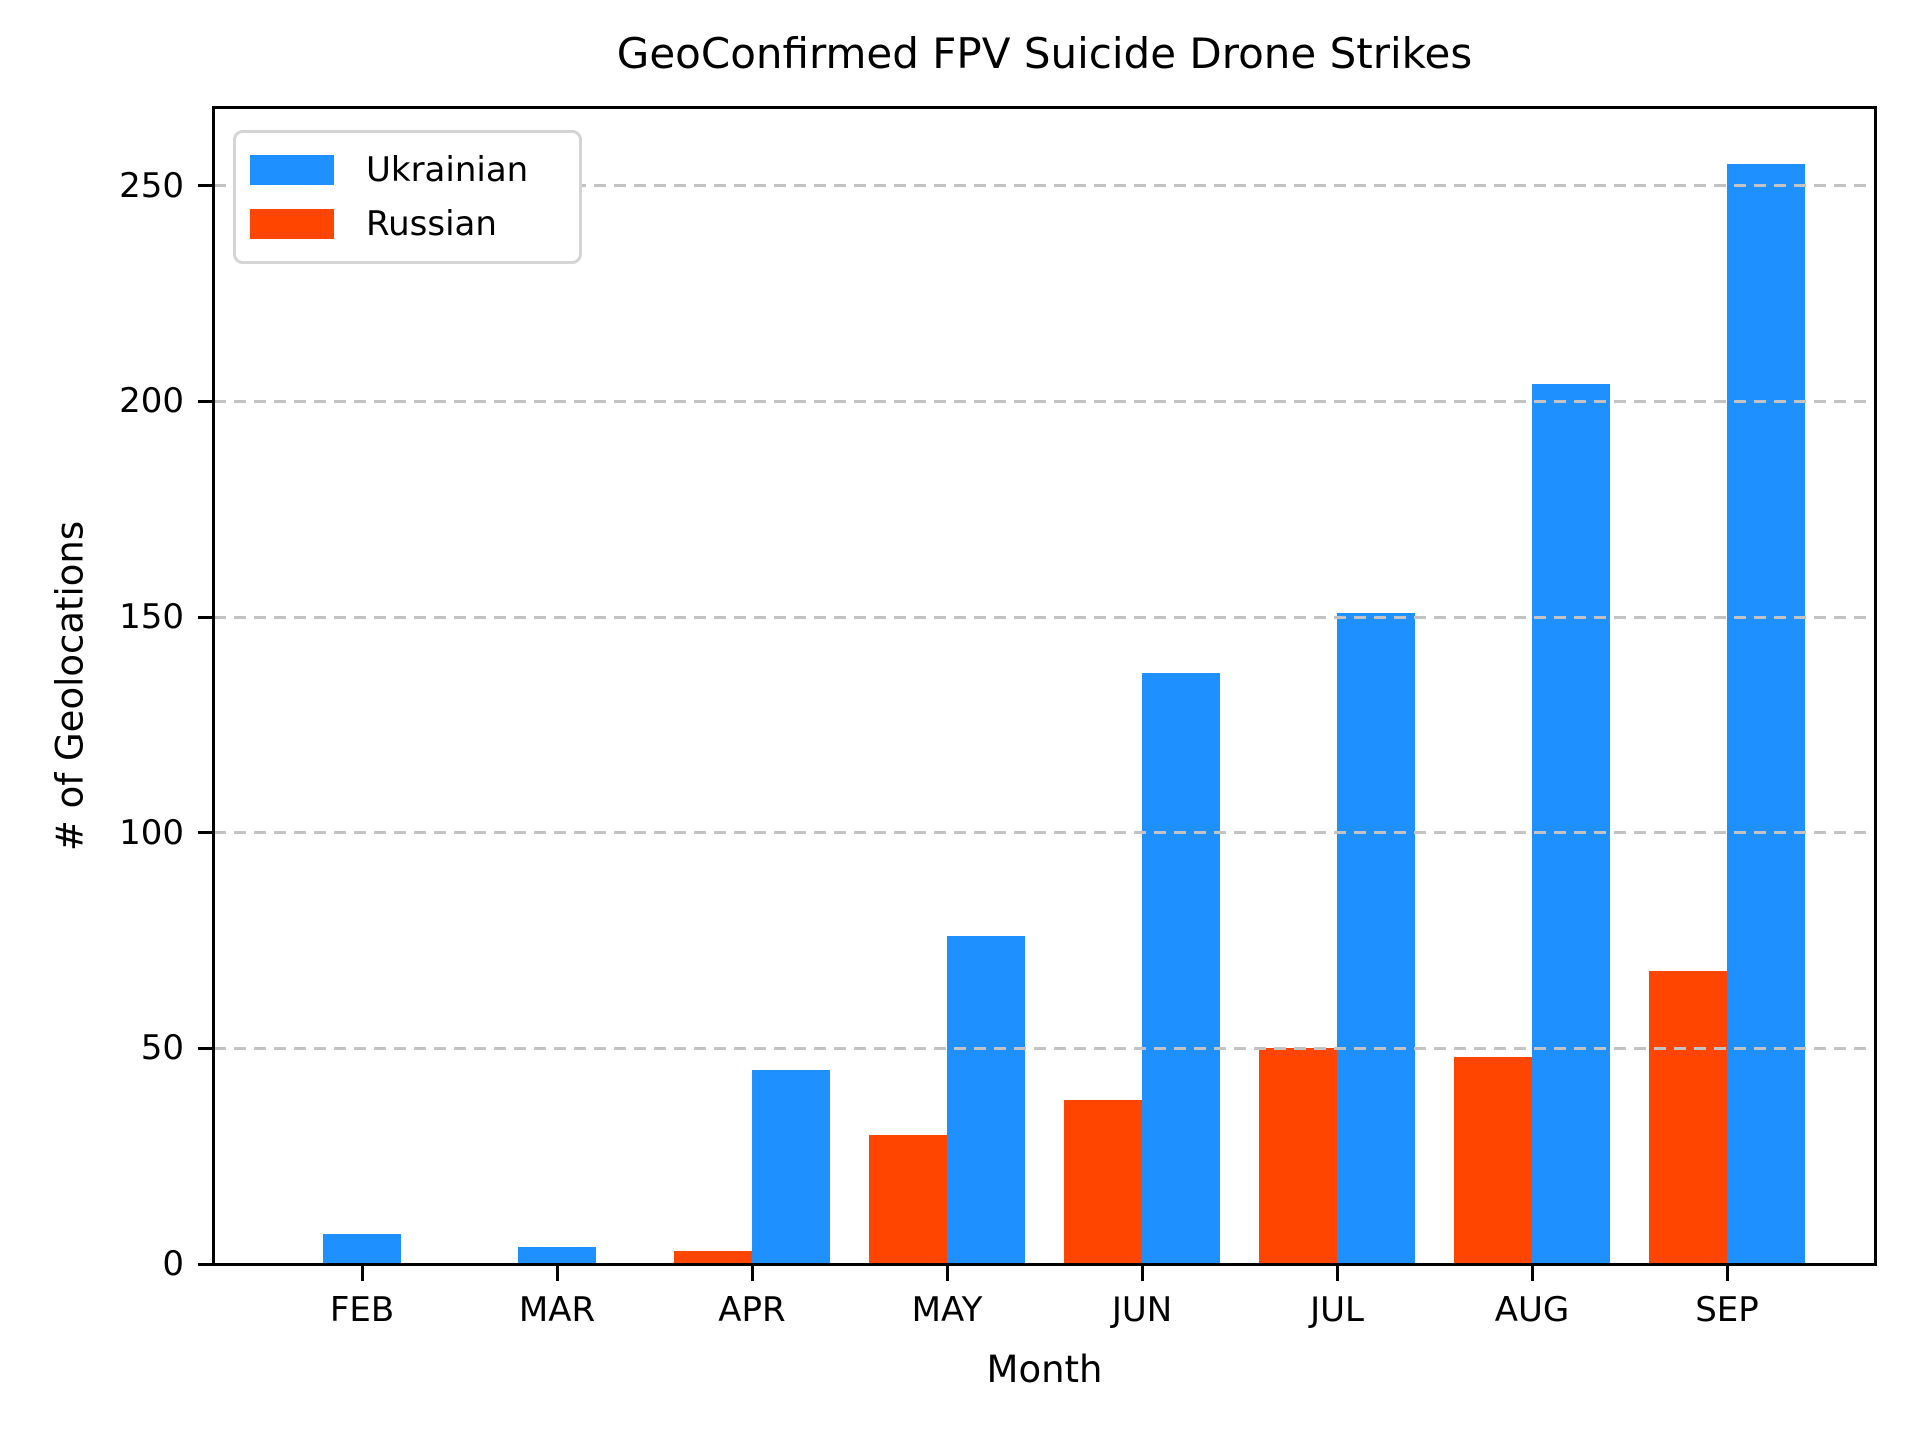 This screenshot has width=1920, height=1440. I want to click on bar-russian-jul, so click(1298, 1156).